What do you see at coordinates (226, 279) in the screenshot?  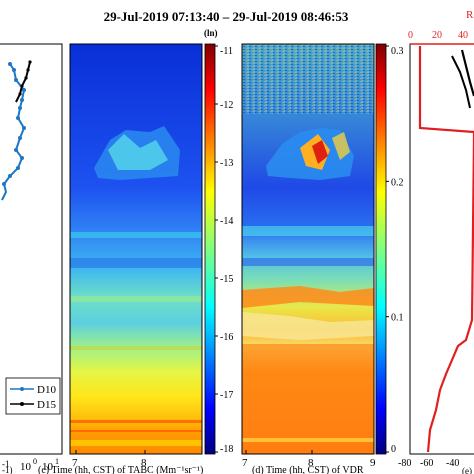 I see `colorbar-c-tick-label: -15` at bounding box center [226, 279].